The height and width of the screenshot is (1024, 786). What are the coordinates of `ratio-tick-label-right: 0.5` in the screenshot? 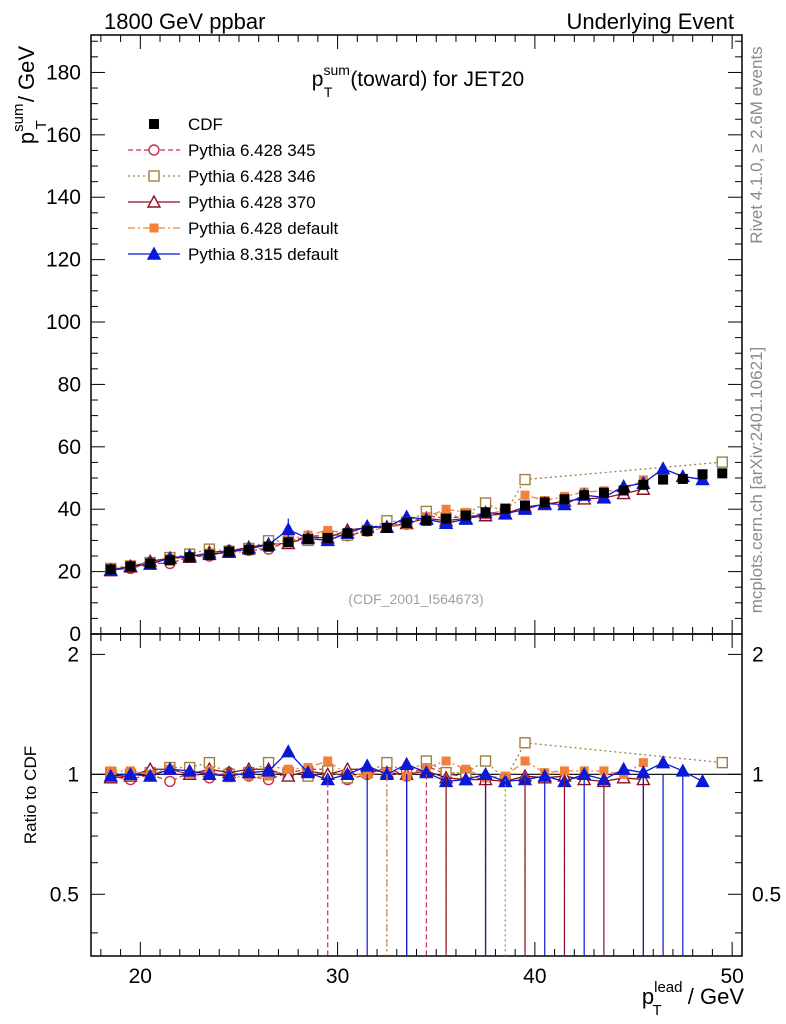 It's located at (766, 894).